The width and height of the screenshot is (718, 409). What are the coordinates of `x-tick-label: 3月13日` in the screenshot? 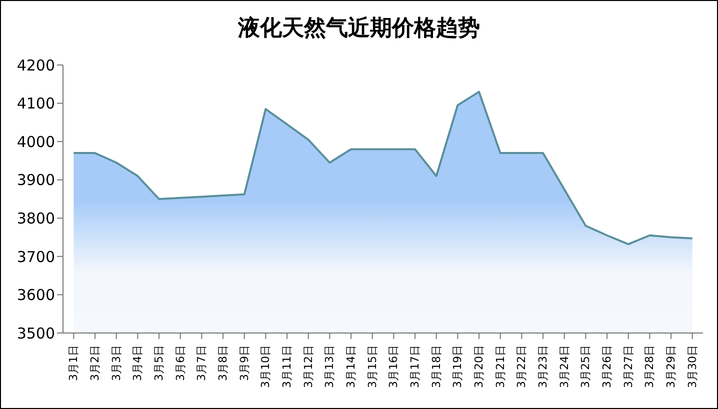 It's located at (329, 366).